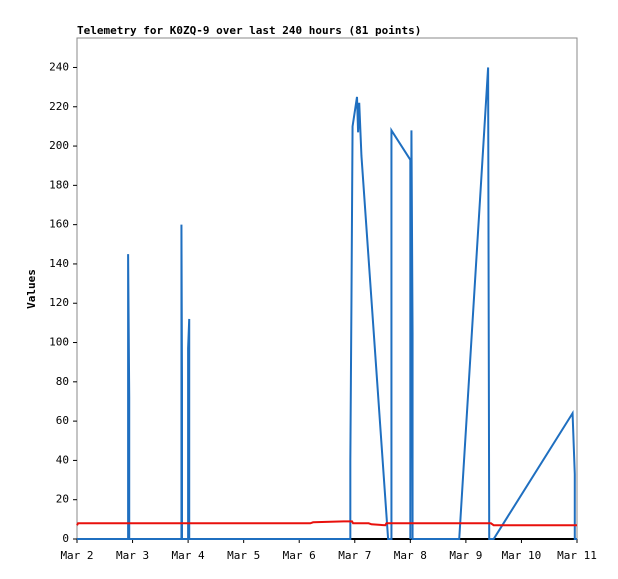  I want to click on y-tick-label: 20, so click(62, 499).